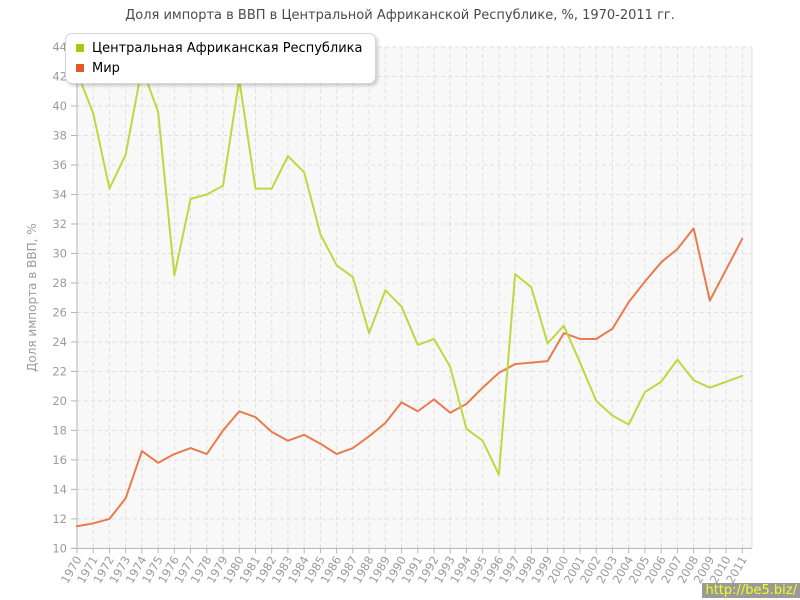 The image size is (800, 600). Describe the element at coordinates (59, 489) in the screenshot. I see `svg-text: 14` at that location.